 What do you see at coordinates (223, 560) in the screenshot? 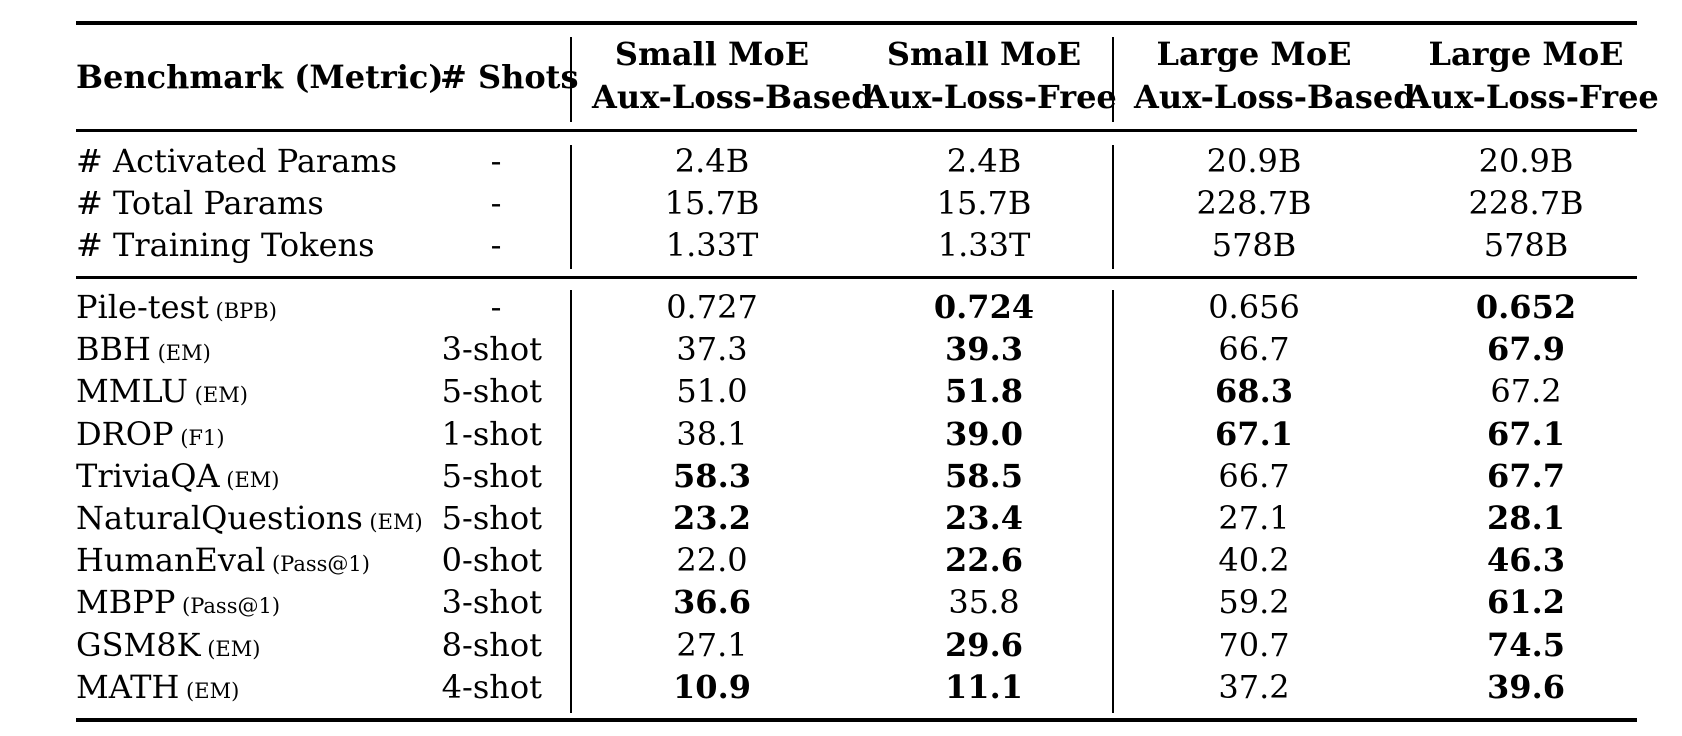
I see `benchmark-name: HumanEval (Pass@1)` at bounding box center [223, 560].